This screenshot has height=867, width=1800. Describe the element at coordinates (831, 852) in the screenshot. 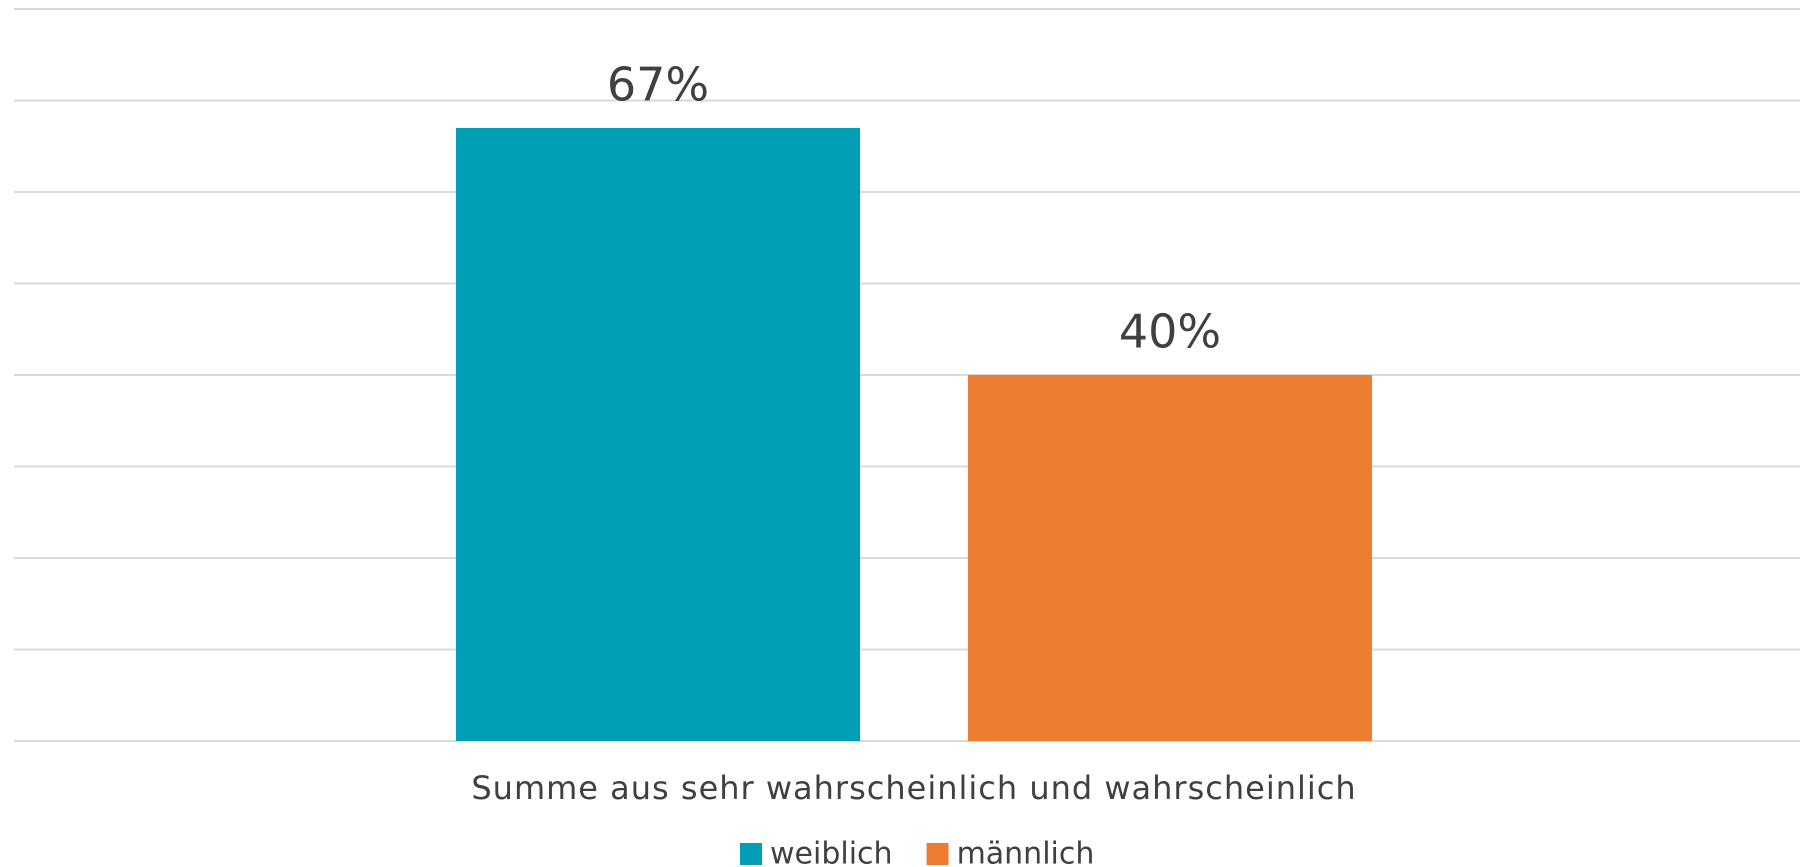

I see `legend-label: weiblich` at that location.